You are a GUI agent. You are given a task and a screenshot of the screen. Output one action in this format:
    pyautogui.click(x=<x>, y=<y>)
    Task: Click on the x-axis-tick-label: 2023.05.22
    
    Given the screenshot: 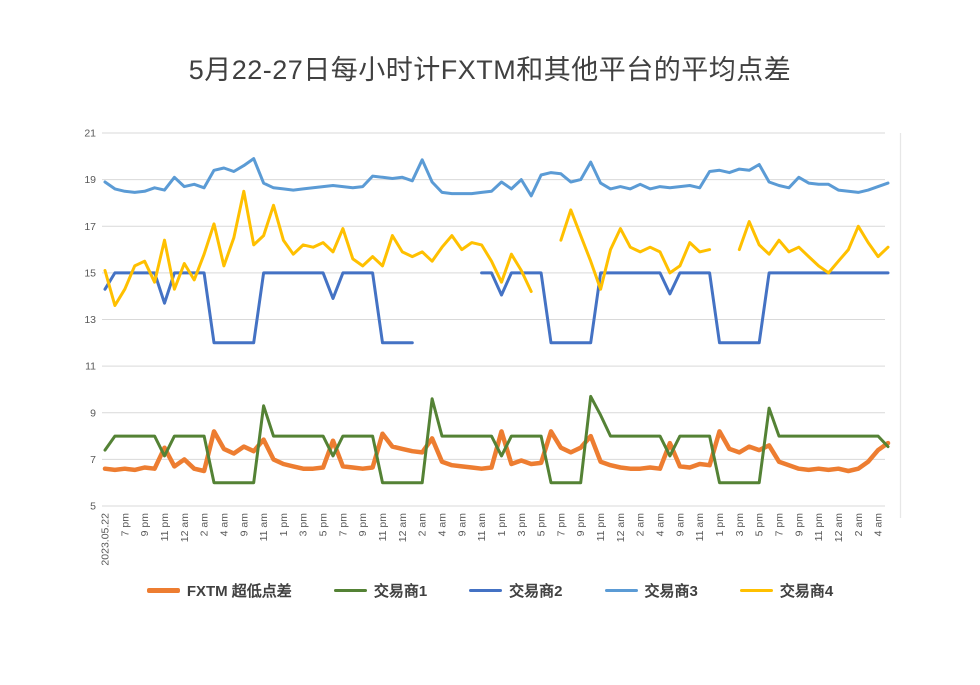 What is the action you would take?
    pyautogui.click(x=106, y=539)
    